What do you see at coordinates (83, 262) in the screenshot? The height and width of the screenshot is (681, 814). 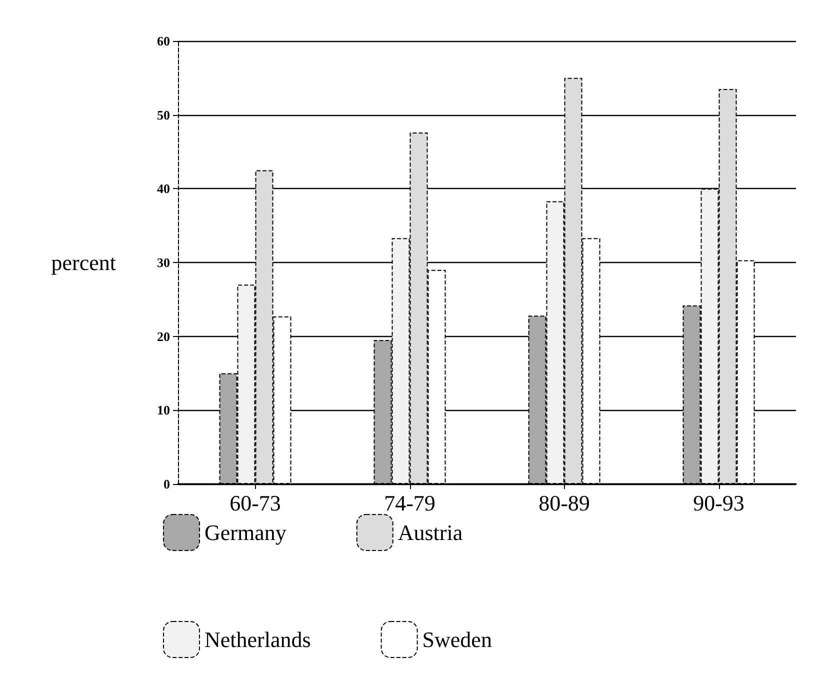 I see `y-axis-title: percent` at bounding box center [83, 262].